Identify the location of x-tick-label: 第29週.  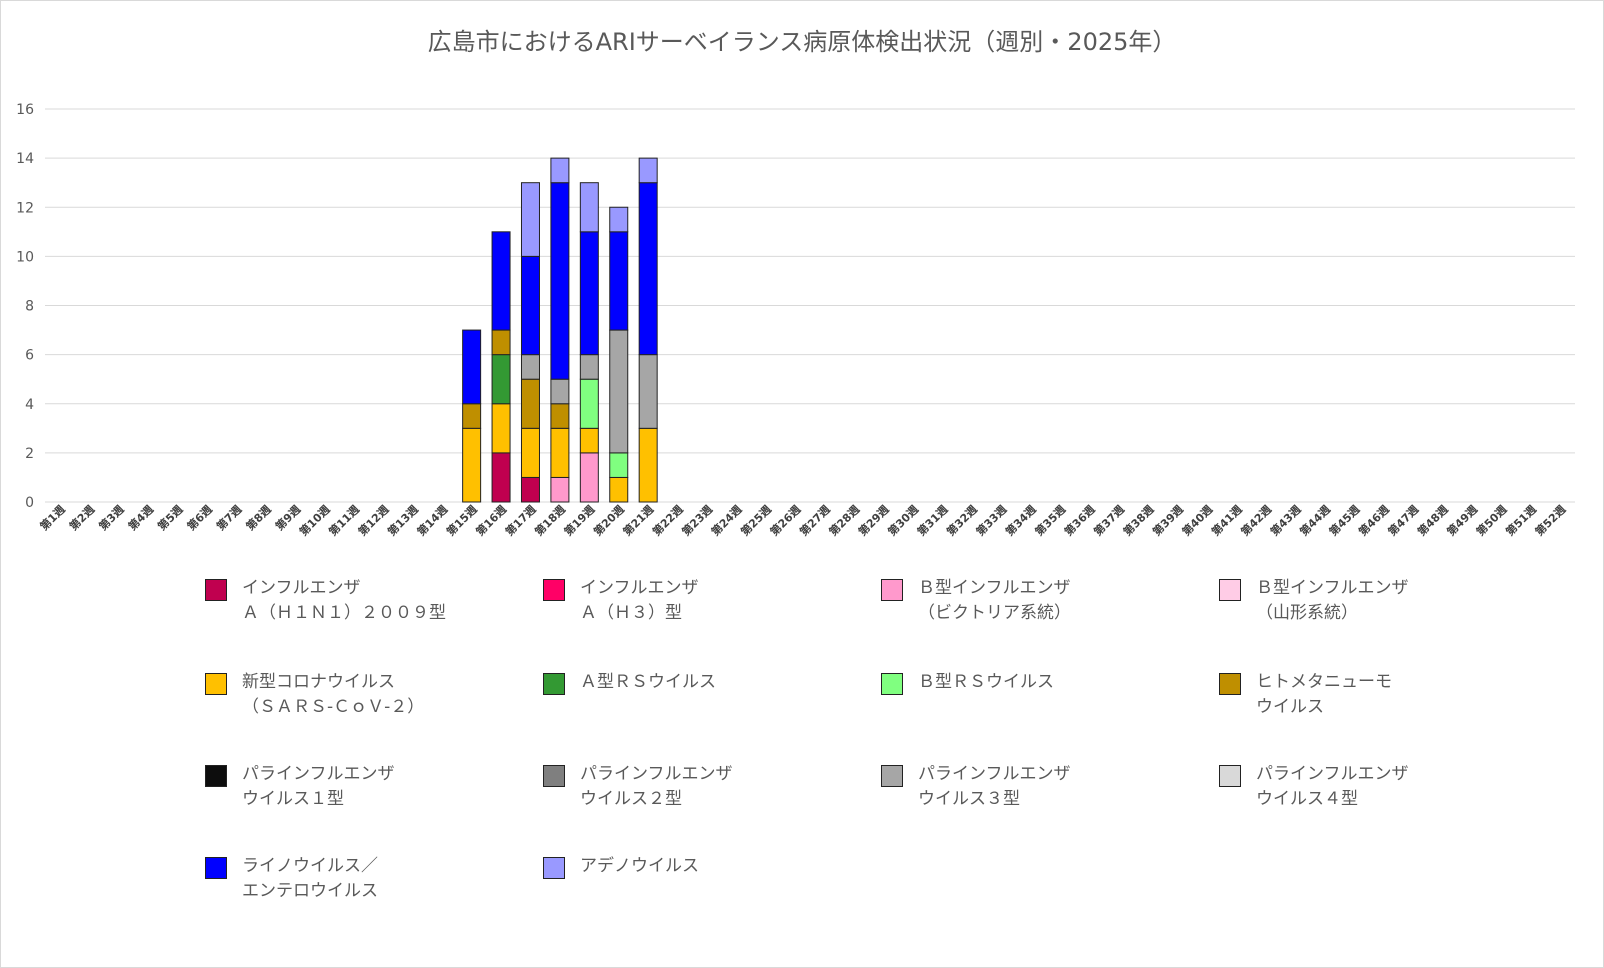
(873, 520).